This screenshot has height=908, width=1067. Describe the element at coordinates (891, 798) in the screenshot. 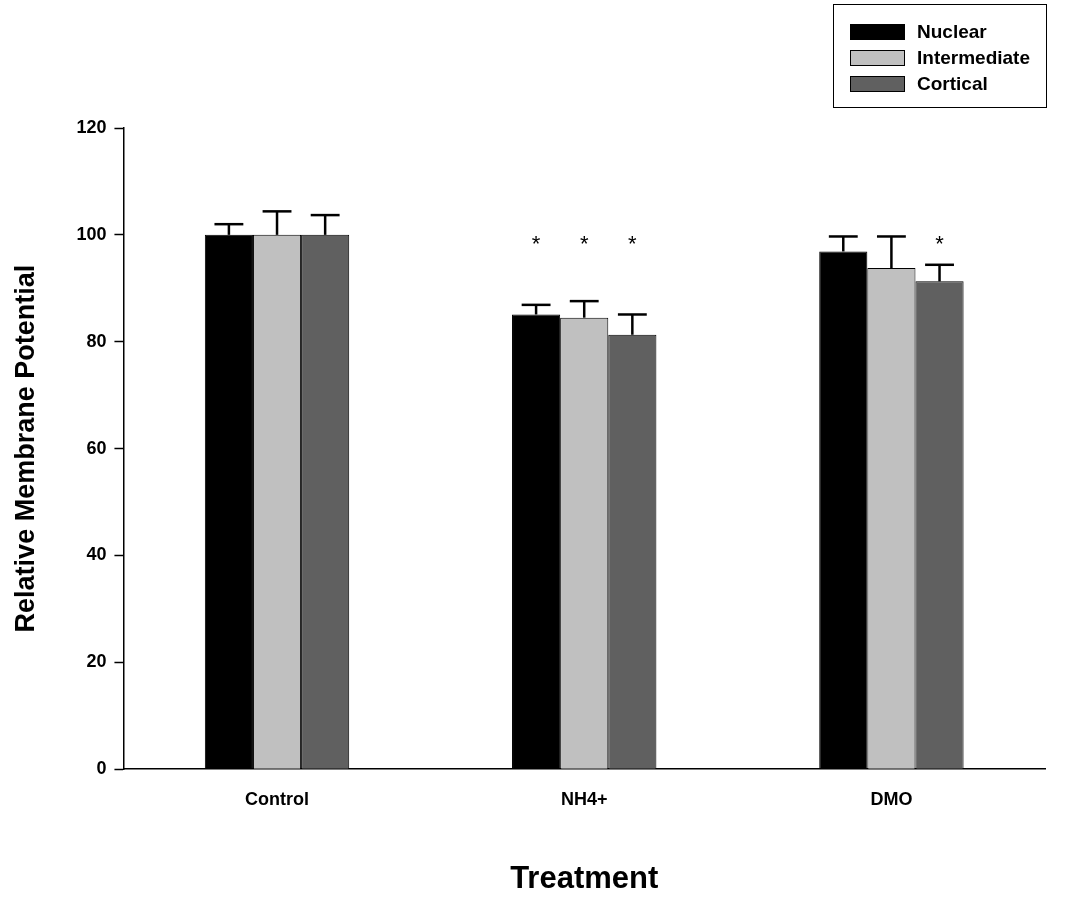

I see `x-tick-label: DMO` at that location.